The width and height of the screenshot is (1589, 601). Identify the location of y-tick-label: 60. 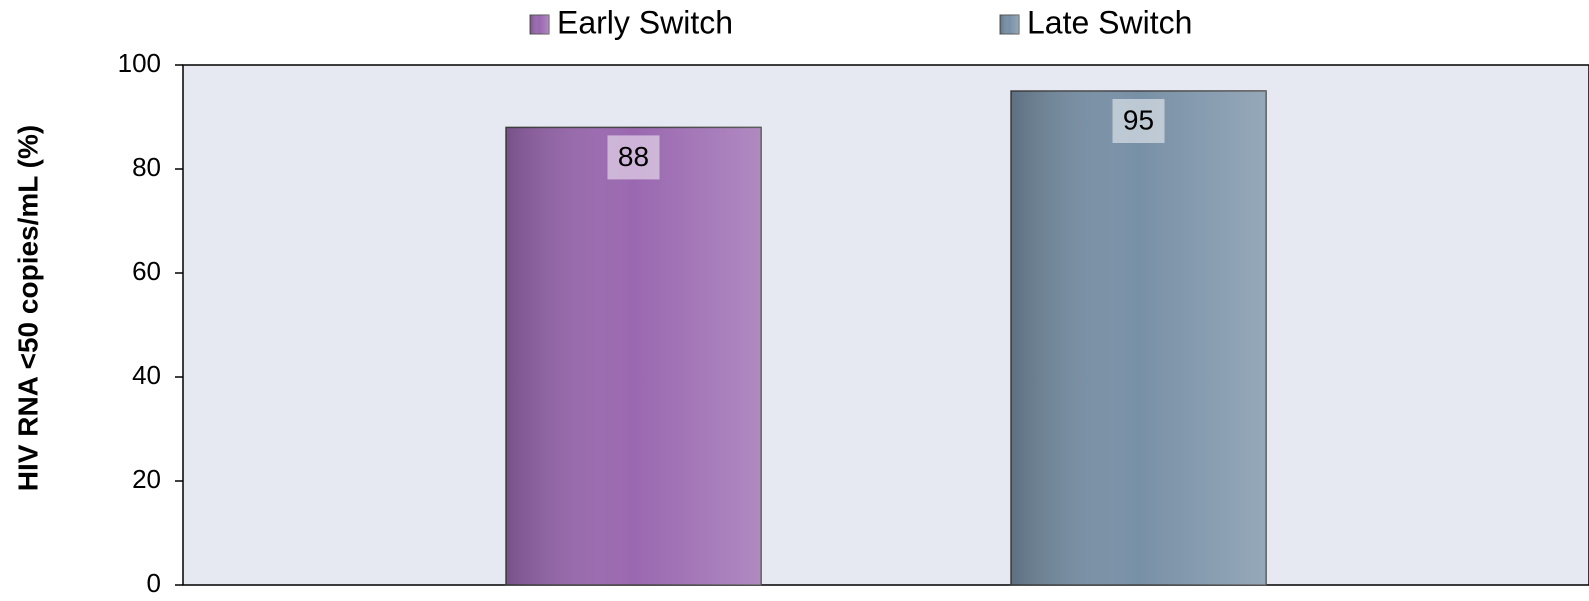
(146, 271).